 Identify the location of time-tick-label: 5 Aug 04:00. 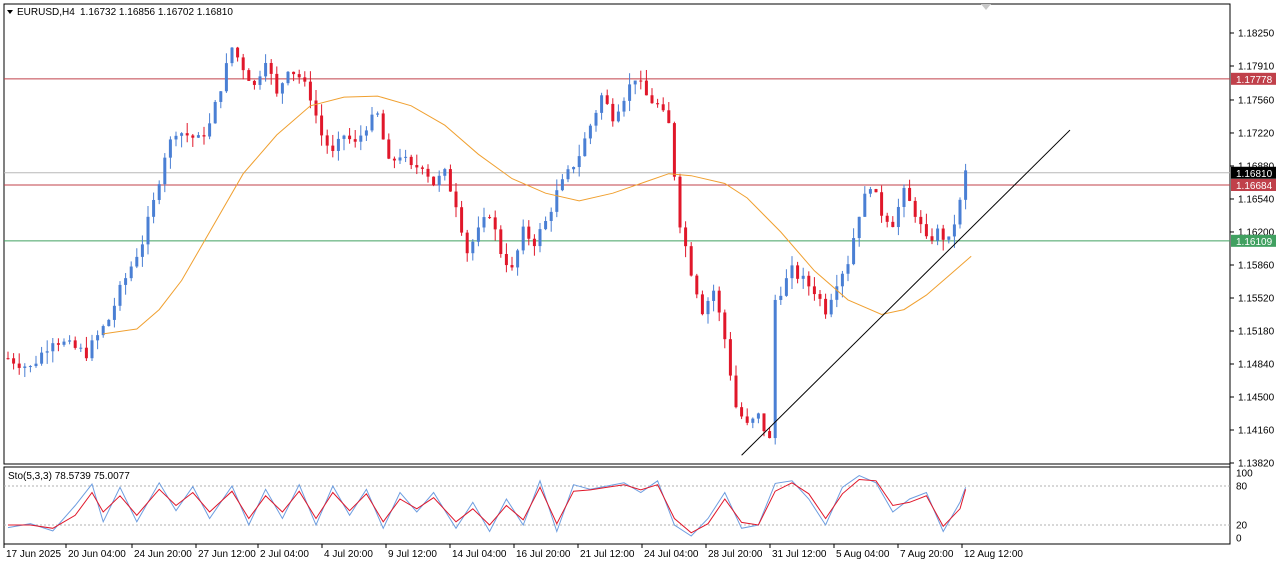
(863, 554).